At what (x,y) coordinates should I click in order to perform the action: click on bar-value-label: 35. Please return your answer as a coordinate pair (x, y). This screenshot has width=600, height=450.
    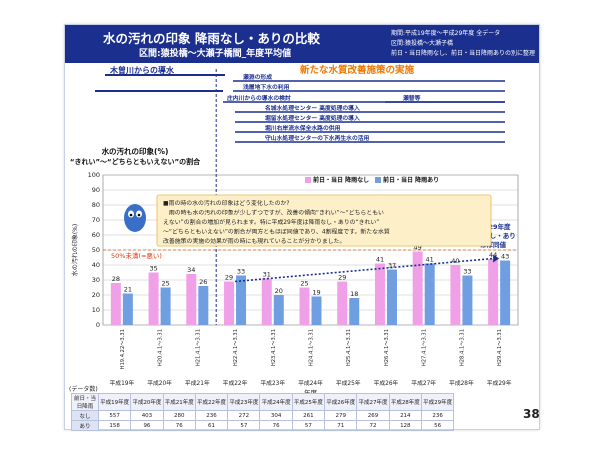
    Looking at the image, I should click on (153, 269).